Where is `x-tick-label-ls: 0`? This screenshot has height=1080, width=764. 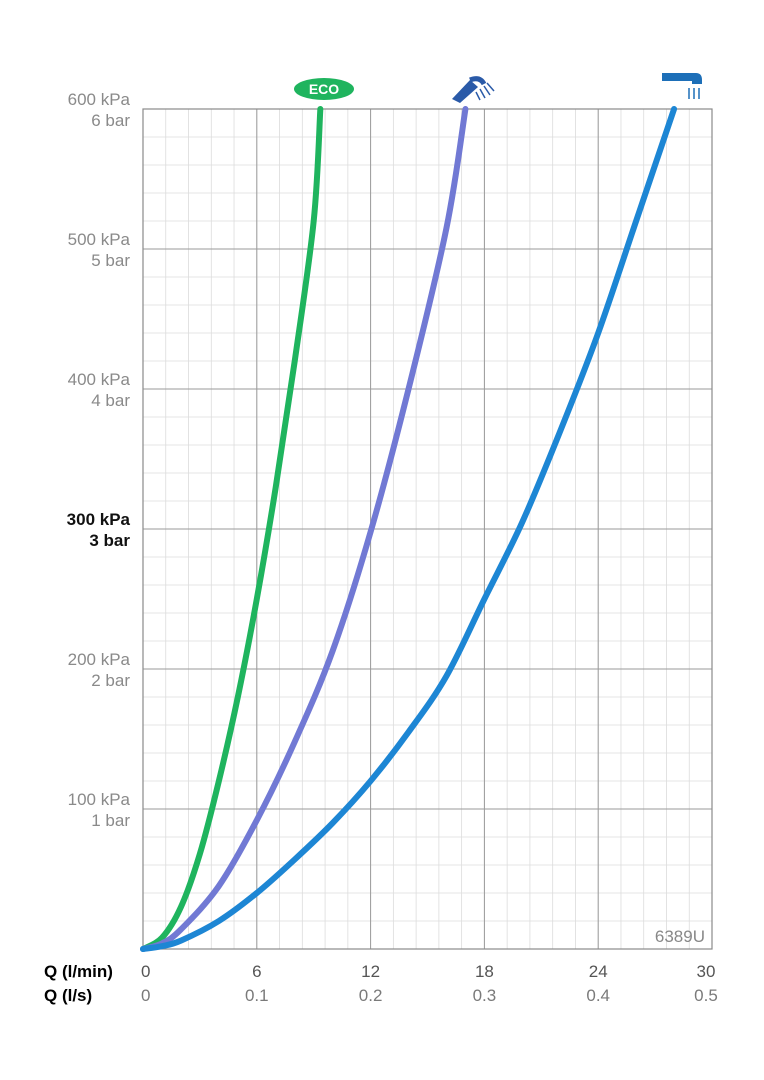 x-tick-label-ls: 0 is located at coordinates (145, 995).